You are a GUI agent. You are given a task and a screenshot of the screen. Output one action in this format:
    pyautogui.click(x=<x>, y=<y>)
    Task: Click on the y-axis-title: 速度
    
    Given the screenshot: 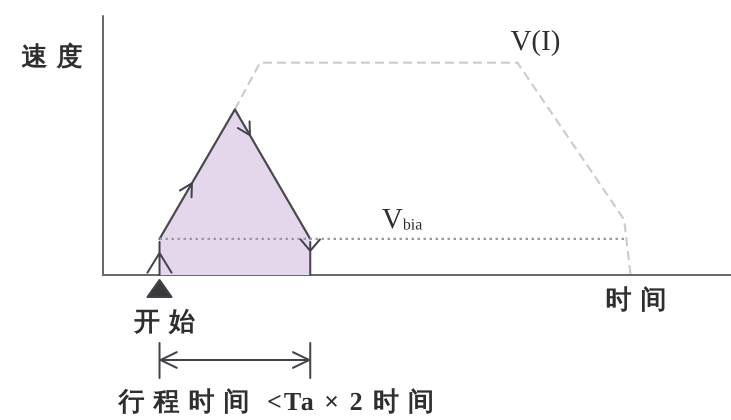 What is the action you would take?
    pyautogui.click(x=57, y=57)
    